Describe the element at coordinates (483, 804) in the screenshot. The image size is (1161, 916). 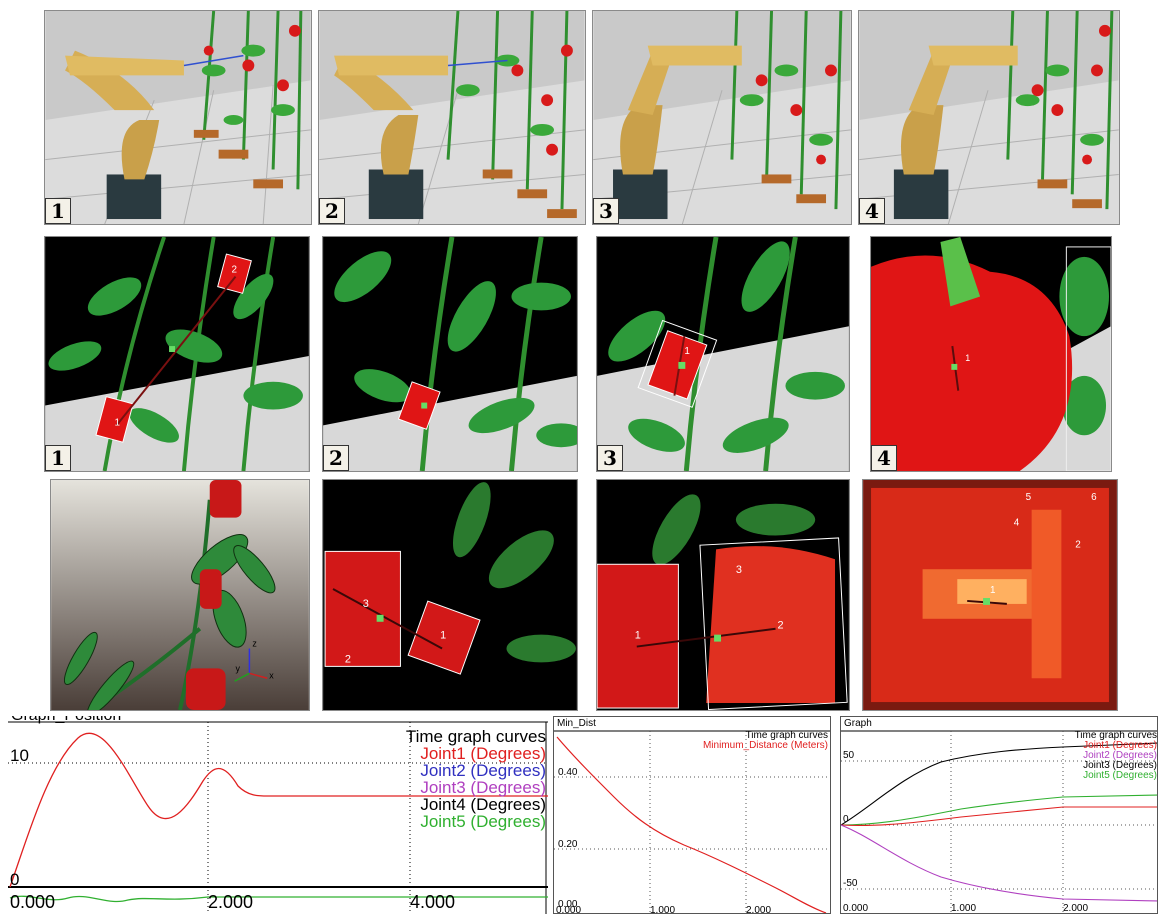
I see `legend-joint4: Joint4 (Degrees)` at that location.